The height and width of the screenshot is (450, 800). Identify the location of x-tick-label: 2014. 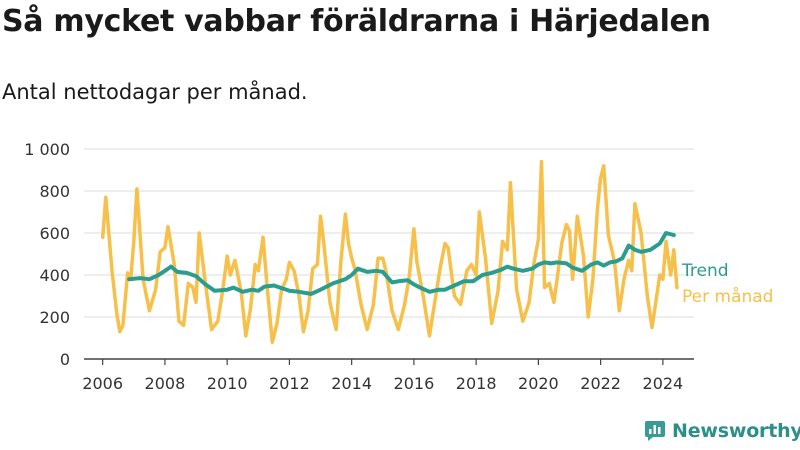
(351, 383).